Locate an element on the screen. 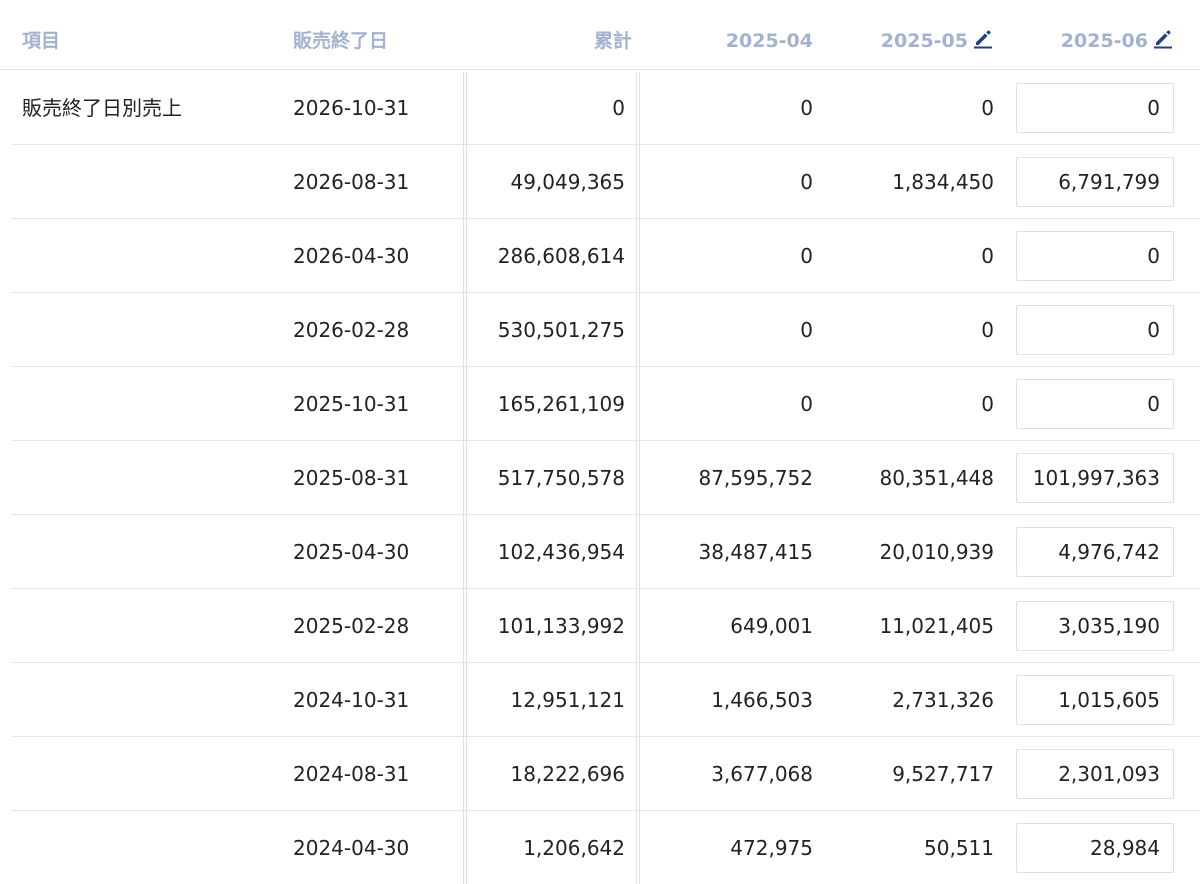 The width and height of the screenshot is (1200, 884). total-cell: 1,206,642 is located at coordinates (574, 848).